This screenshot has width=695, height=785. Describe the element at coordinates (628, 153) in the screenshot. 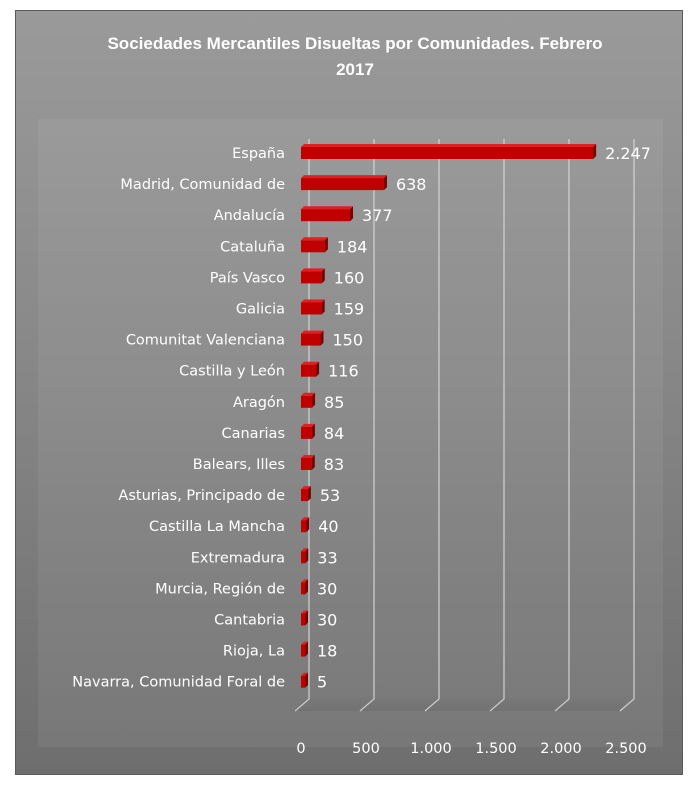

I see `value-label: 2.247` at that location.